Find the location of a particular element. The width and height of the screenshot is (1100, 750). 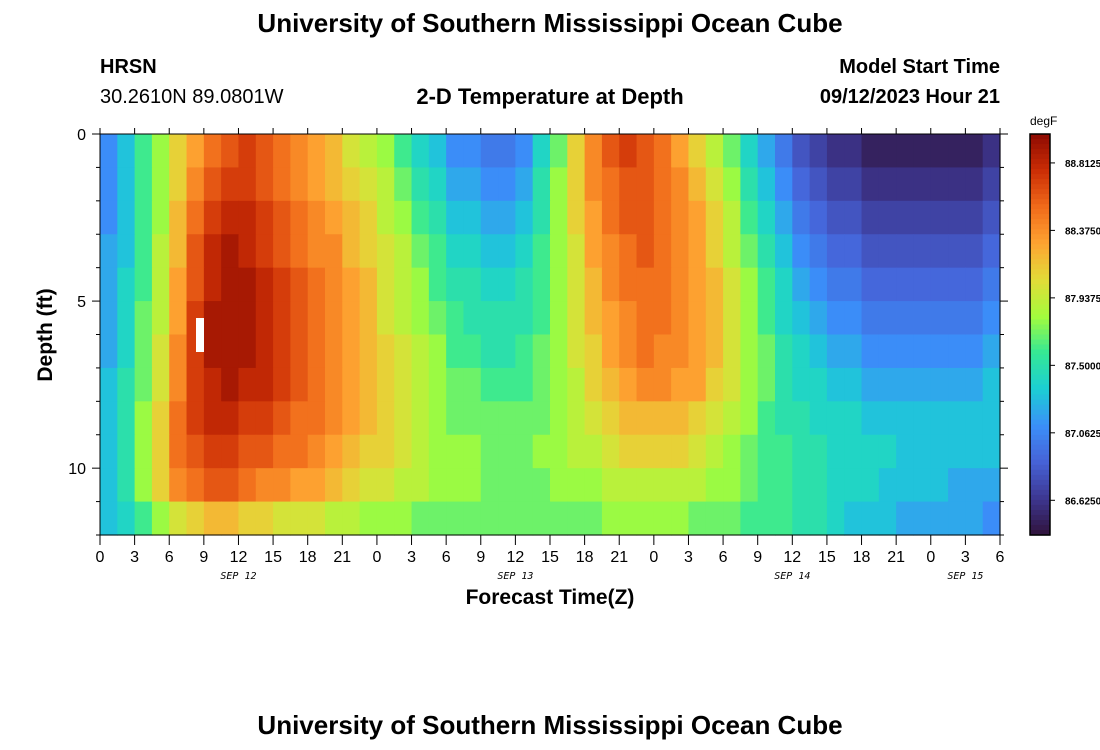

colorbar-tick-label: 87.0625 is located at coordinates (1082, 434).